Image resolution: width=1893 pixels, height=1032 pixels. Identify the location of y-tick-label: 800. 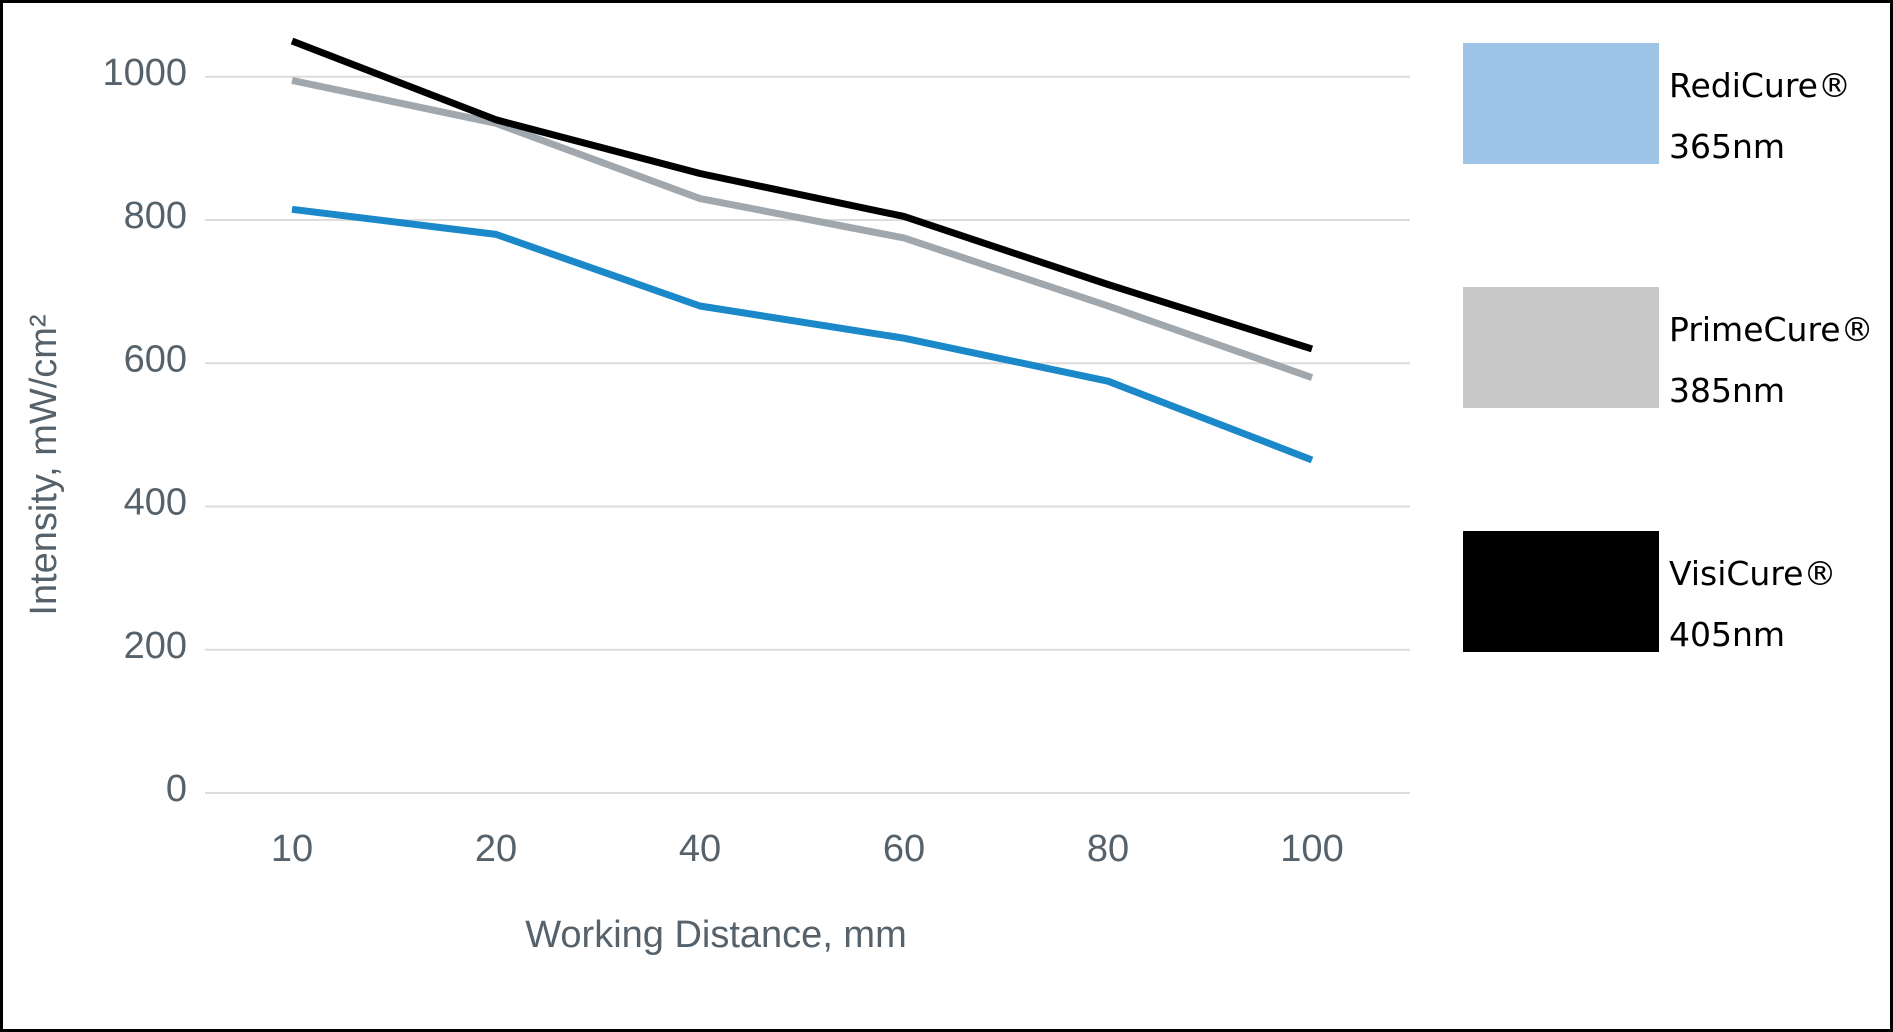
(155, 216).